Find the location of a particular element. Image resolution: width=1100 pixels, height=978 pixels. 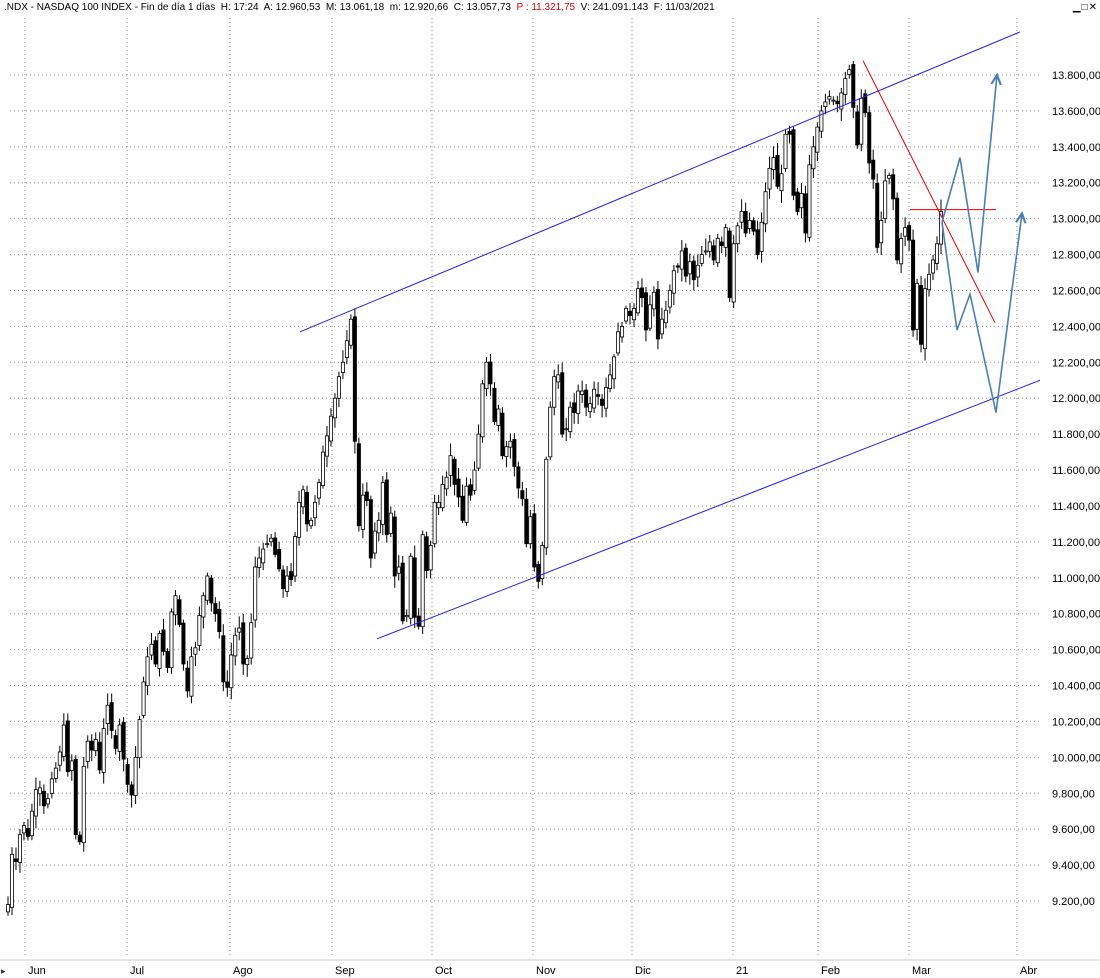

minimize-icon: ▁ is located at coordinates (1077, 7).